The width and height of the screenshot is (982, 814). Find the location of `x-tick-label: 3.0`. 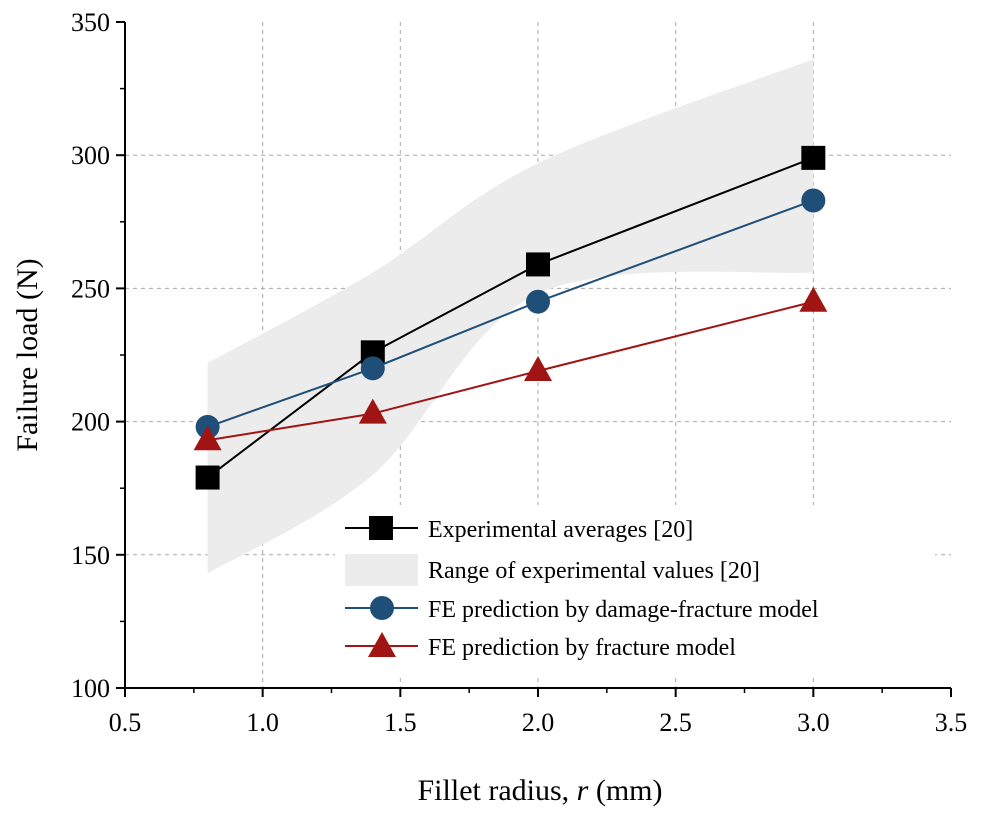

x-tick-label: 3.0 is located at coordinates (813, 722).